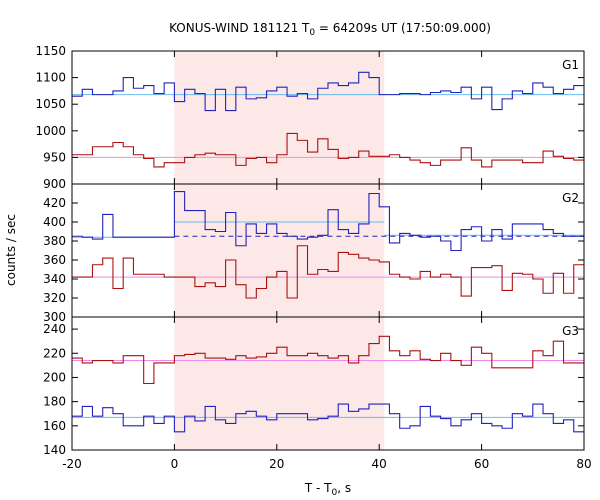 This screenshot has width=600, height=500. I want to click on y-tick-label: 950, so click(54, 157).